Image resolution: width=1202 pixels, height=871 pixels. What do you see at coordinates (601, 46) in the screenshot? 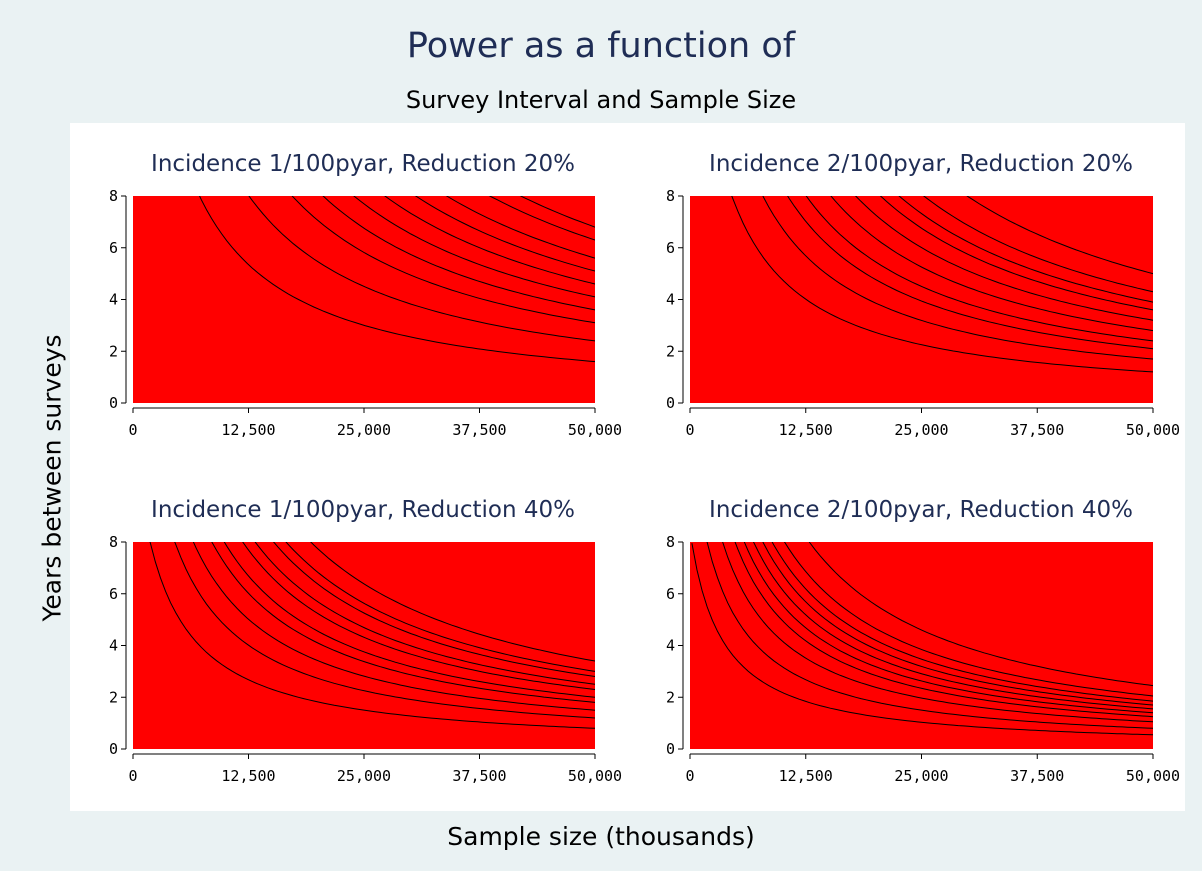
I see `chart-title: Power as a function of` at bounding box center [601, 46].